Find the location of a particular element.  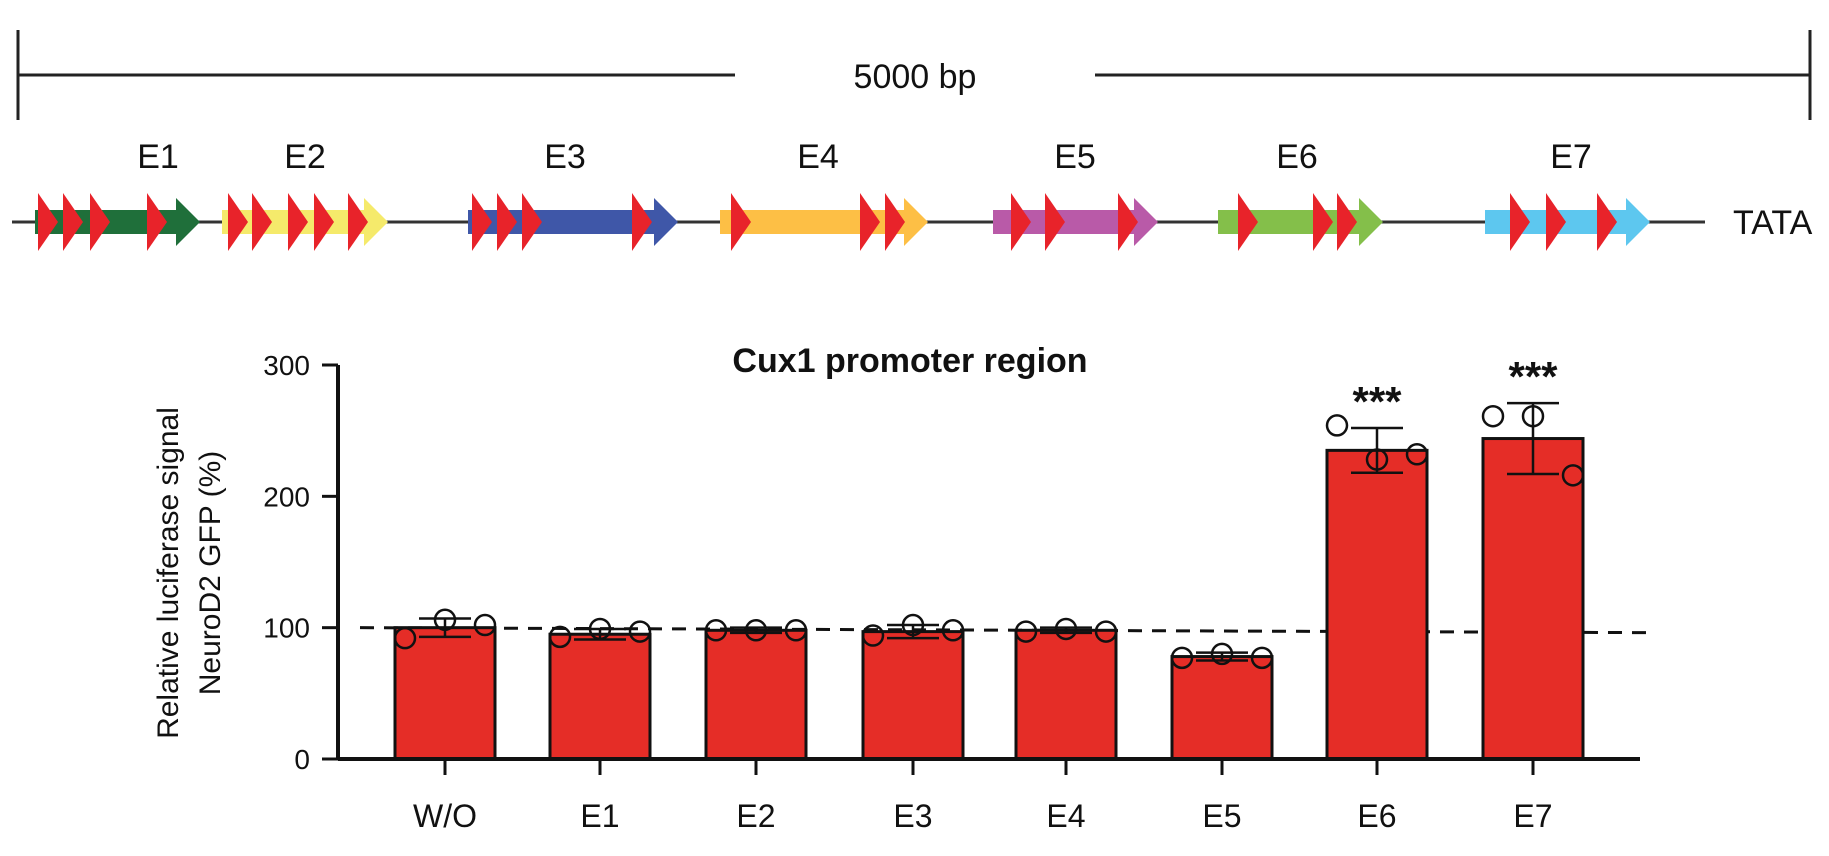

scale-bar-label: 5000 bp is located at coordinates (915, 77).